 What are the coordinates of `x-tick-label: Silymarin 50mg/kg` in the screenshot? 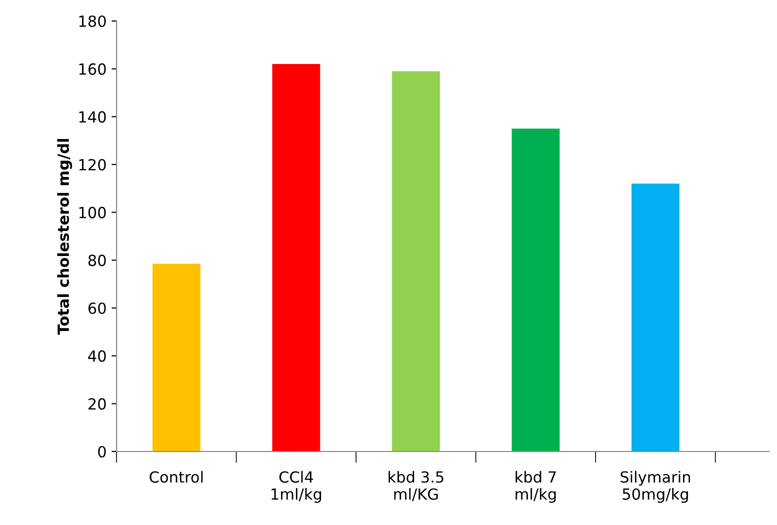 It's located at (655, 486).